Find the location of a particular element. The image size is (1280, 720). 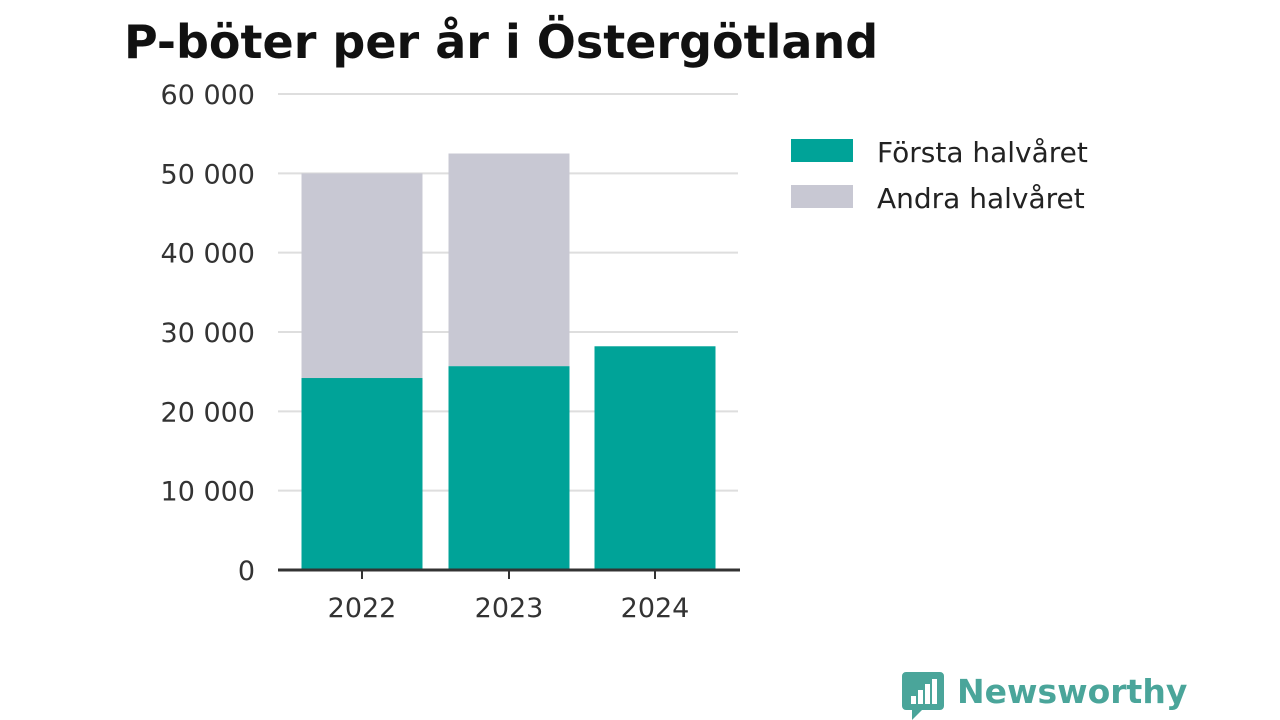

legend: Första halvåret Andra halvåret is located at coordinates (939, 175).